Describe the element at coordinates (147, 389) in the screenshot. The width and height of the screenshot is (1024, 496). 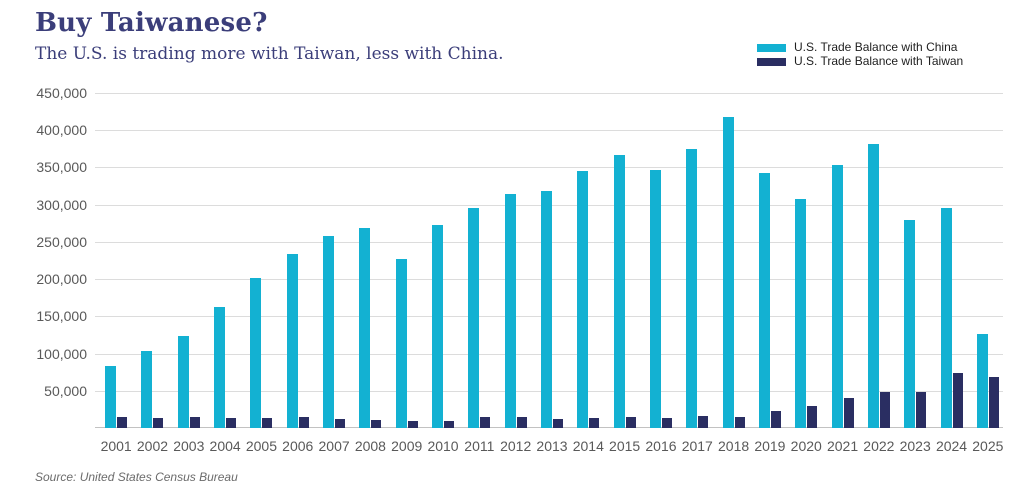
I see `bar-china-2002` at that location.